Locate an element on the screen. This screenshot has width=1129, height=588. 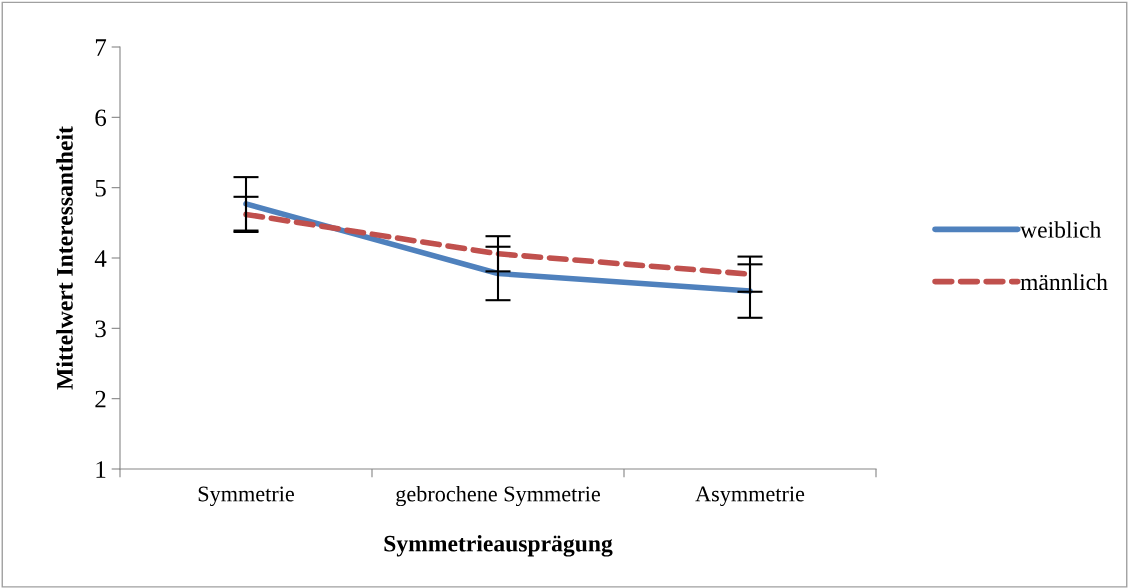
x-tick-label: Symmetrie is located at coordinates (246, 496).